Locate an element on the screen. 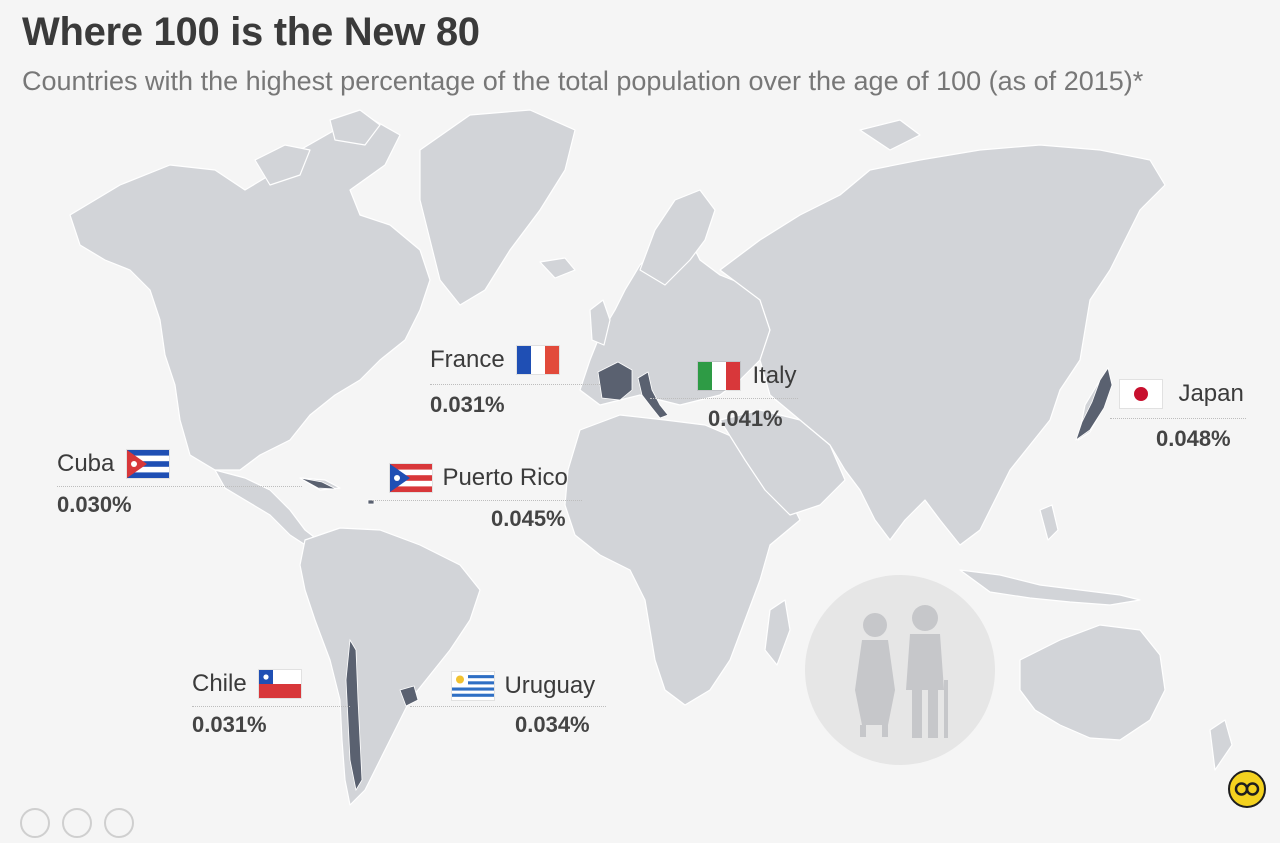  greenland is located at coordinates (497, 207).